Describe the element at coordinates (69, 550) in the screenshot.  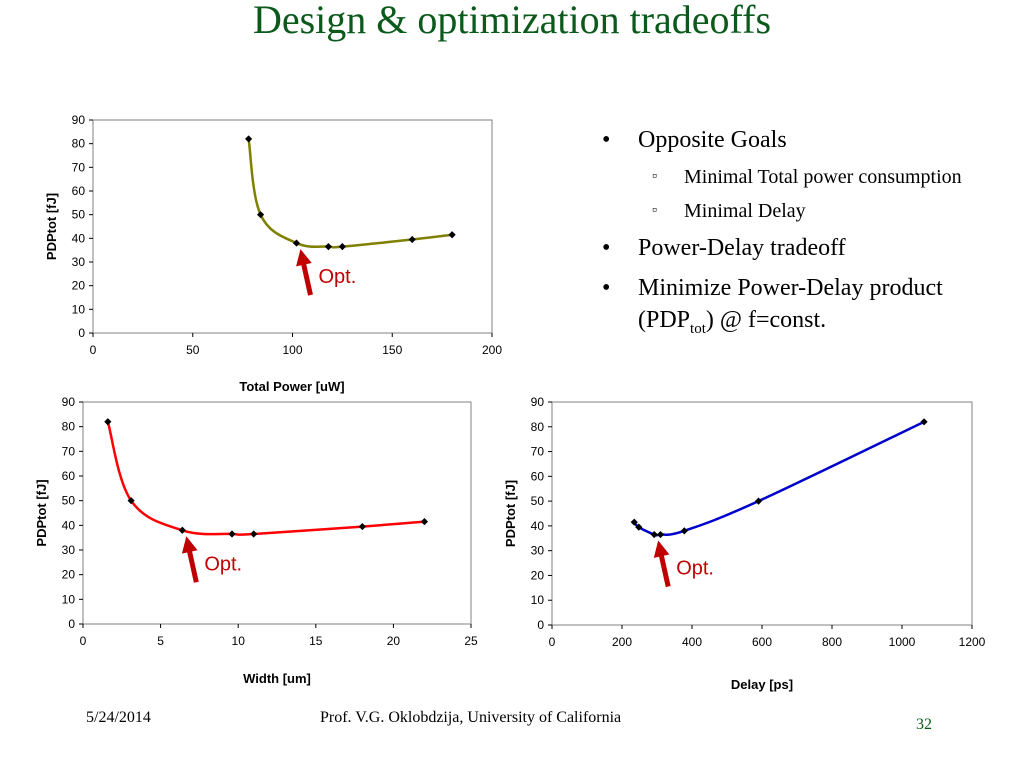
I see `y-tick-label: 30` at that location.